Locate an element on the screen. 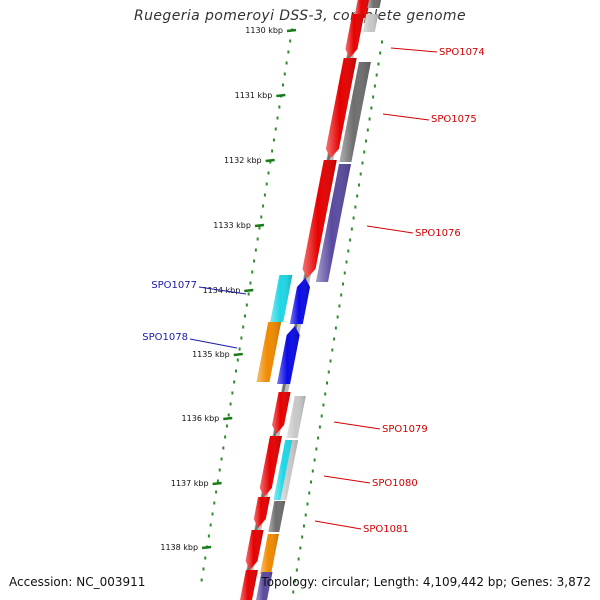  ruler-tick-label: 1138 kbp is located at coordinates (179, 547).